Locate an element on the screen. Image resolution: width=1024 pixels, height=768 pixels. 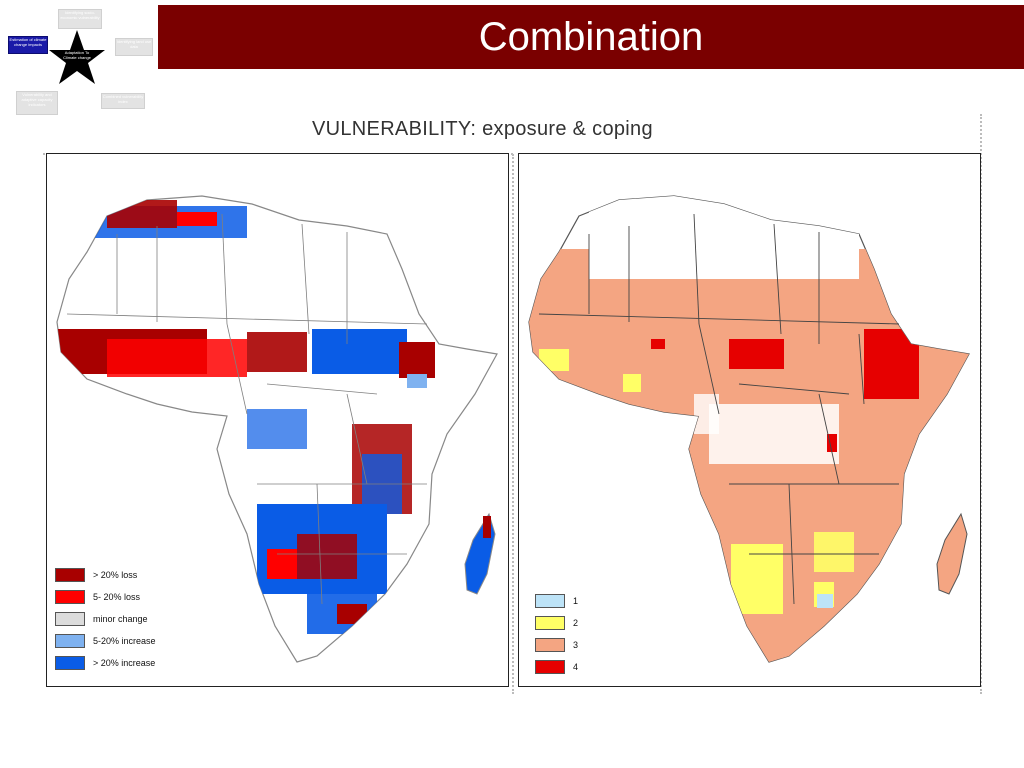
legend-item: > 20% increase is located at coordinates (105, 663).